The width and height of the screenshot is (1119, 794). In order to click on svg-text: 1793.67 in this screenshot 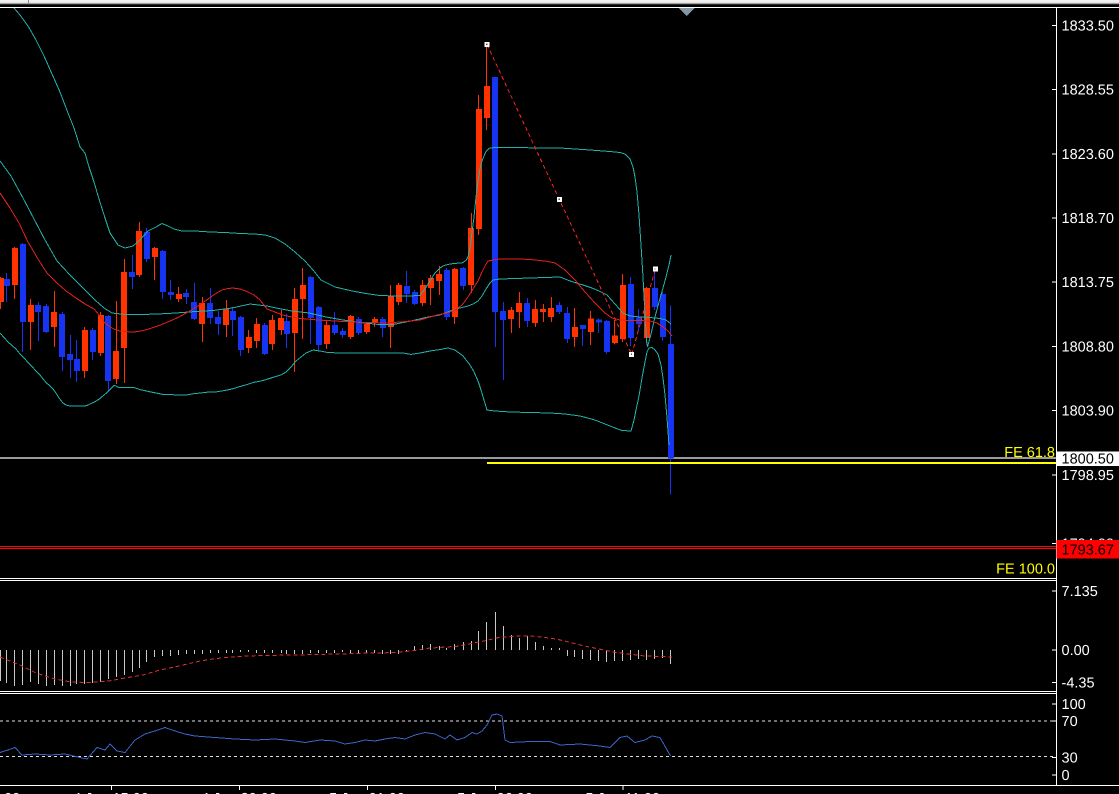, I will do `click(1088, 551)`.